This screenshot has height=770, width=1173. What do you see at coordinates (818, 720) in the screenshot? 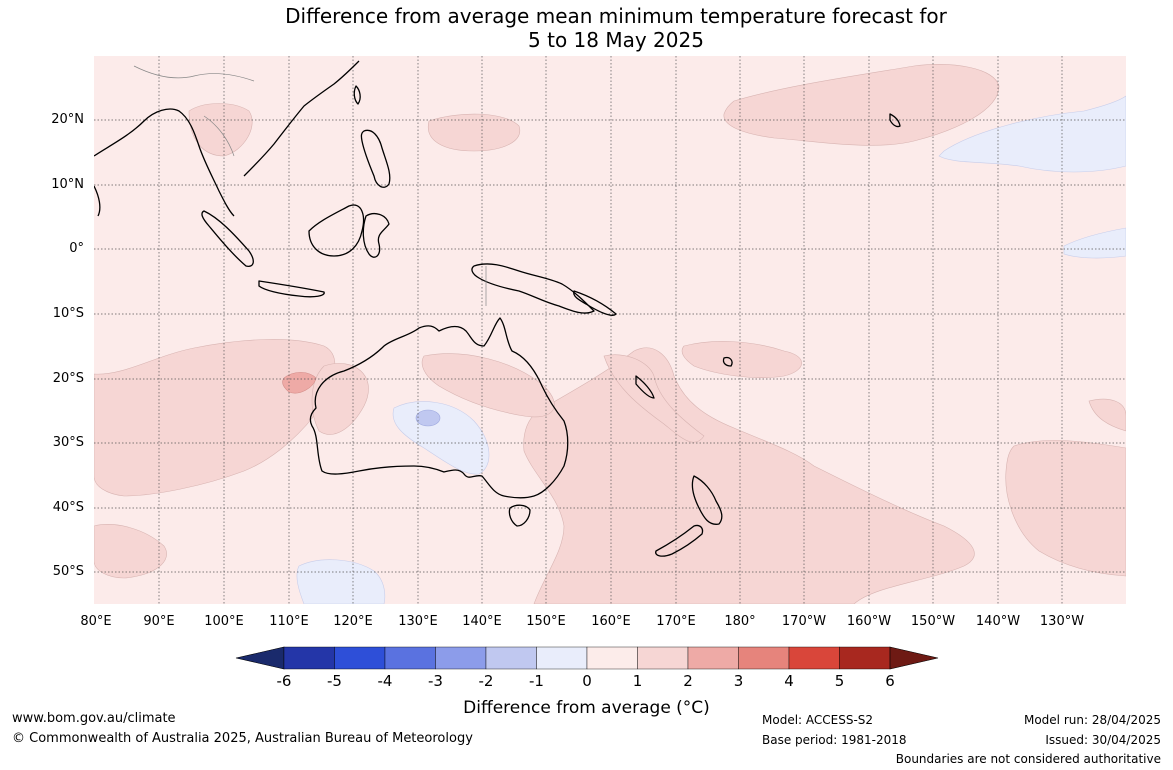
I see `footer-model: Model: ACCESS-S2` at bounding box center [818, 720].